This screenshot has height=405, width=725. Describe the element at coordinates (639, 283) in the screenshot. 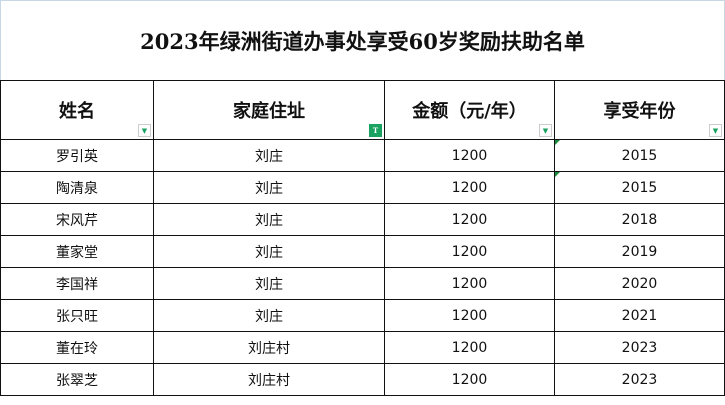

I see `table-cell: 2020` at that location.